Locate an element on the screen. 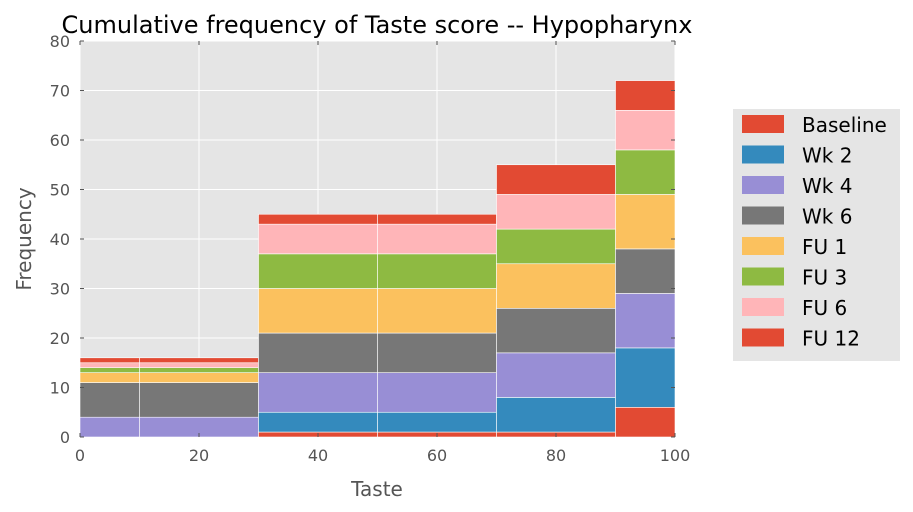 The width and height of the screenshot is (913, 512). legend-label: FU 1 is located at coordinates (824, 247).